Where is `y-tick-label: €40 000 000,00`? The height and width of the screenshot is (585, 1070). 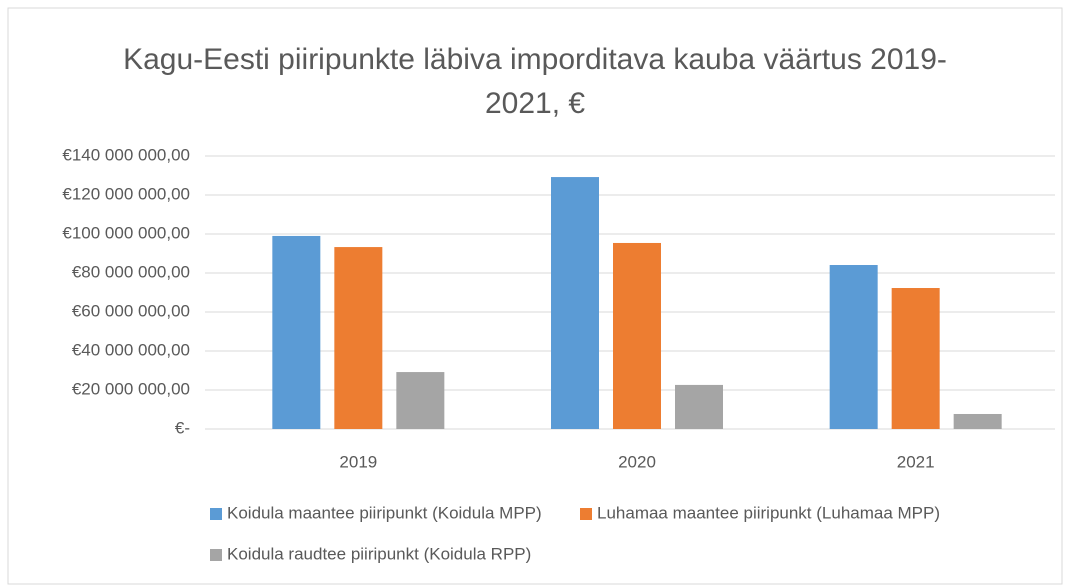 y-tick-label: €40 000 000,00 is located at coordinates (131, 349).